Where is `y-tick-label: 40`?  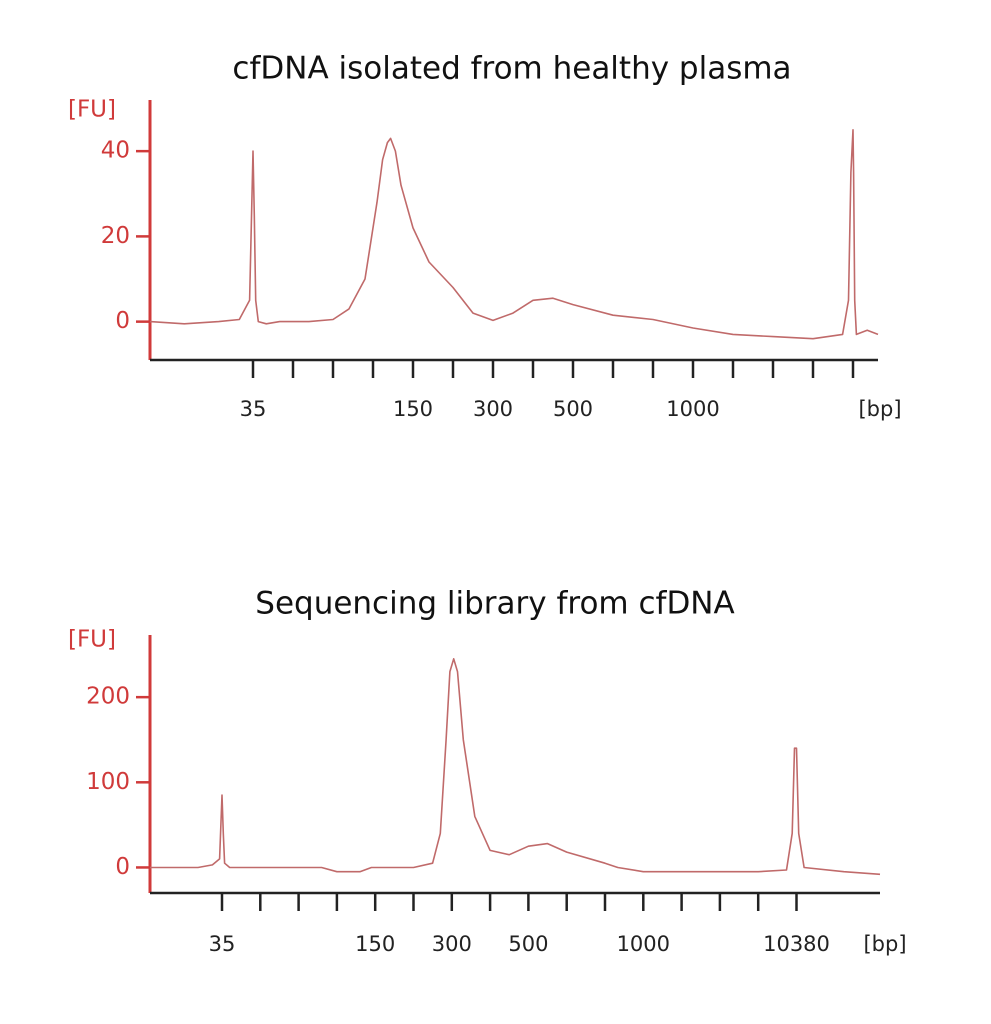
y-tick-label: 40 is located at coordinates (115, 151).